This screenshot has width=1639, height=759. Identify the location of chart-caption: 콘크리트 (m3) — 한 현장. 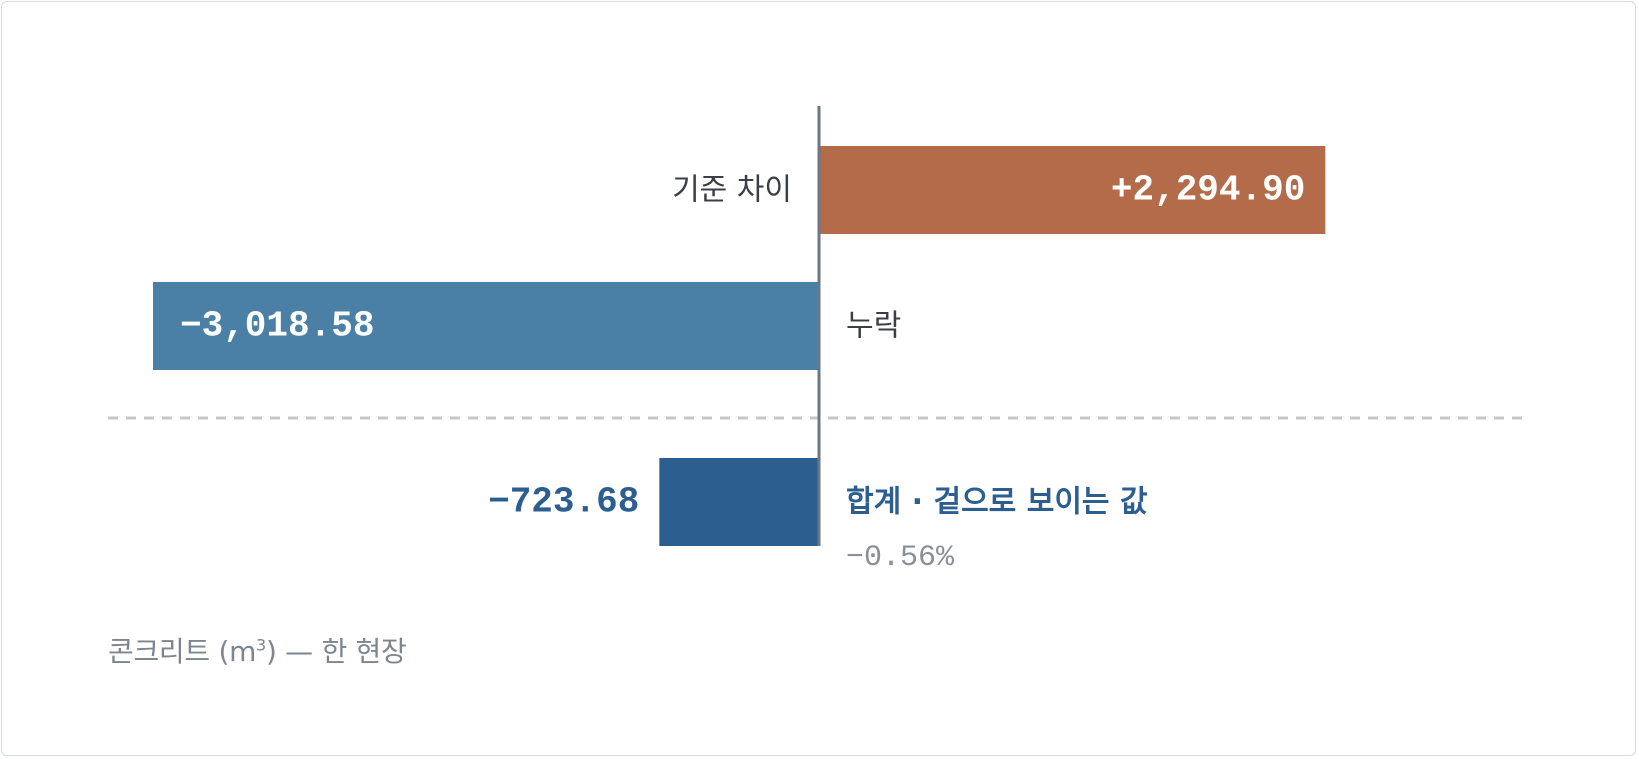
(257, 650).